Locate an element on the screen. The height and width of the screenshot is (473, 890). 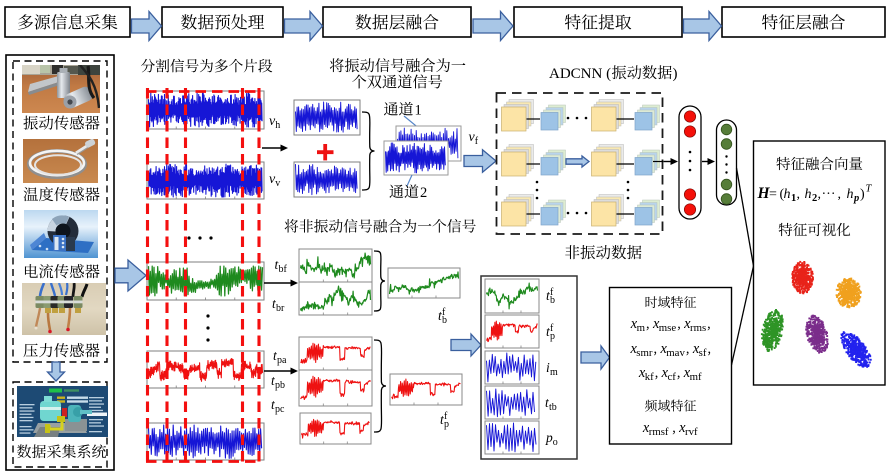
svg-text: bf is located at coordinates (283, 269).